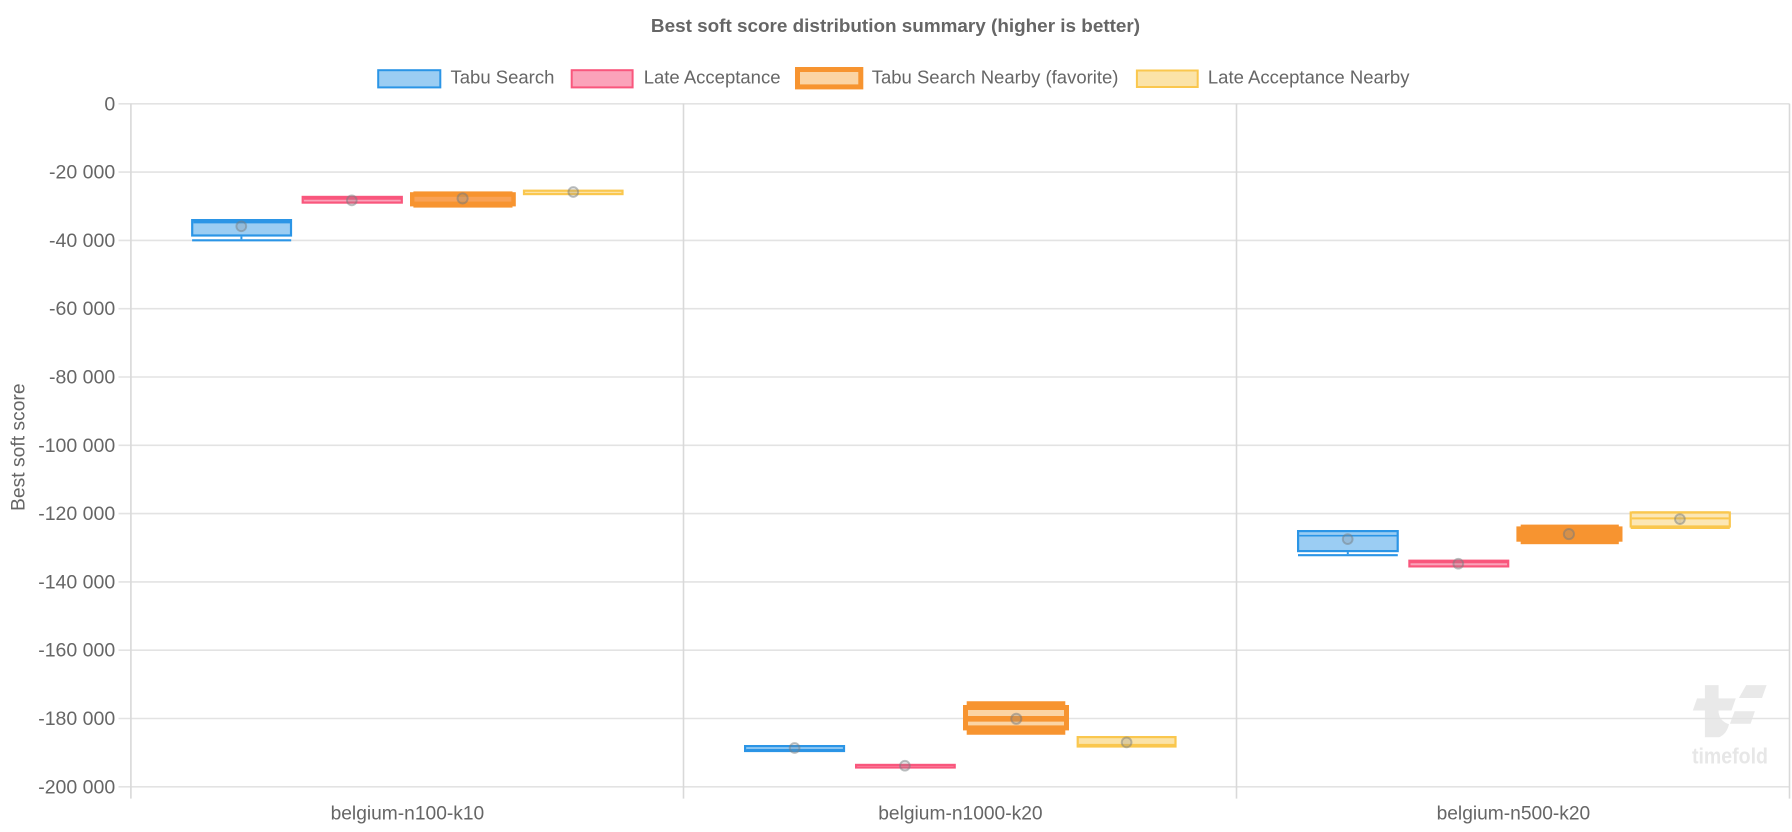  What do you see at coordinates (82, 309) in the screenshot?
I see `svg-text: -60 000` at bounding box center [82, 309].